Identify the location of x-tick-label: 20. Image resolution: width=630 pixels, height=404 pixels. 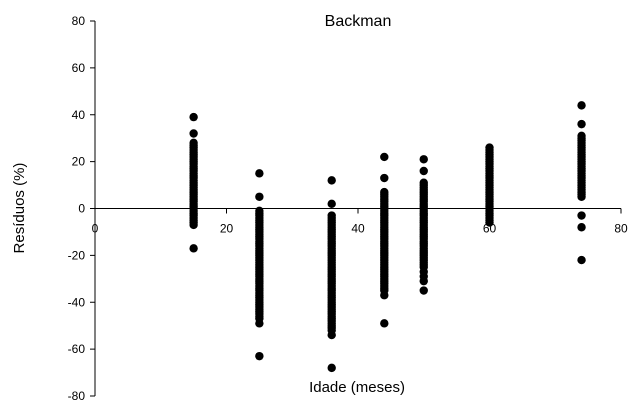
(227, 229).